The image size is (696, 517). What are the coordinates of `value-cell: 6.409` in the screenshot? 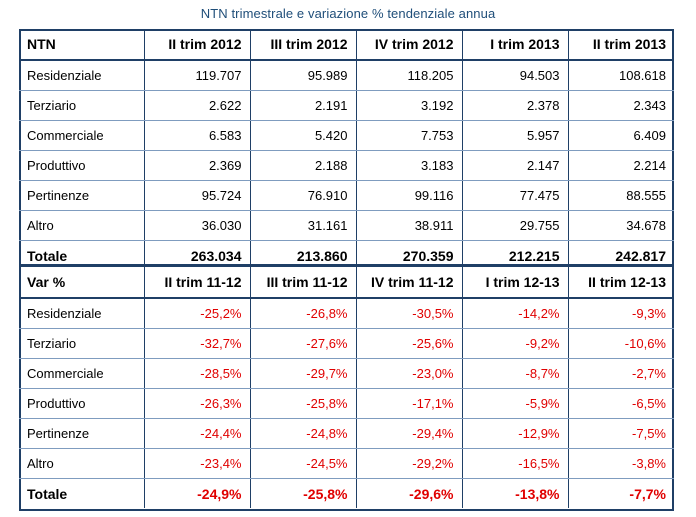 It's located at (620, 135).